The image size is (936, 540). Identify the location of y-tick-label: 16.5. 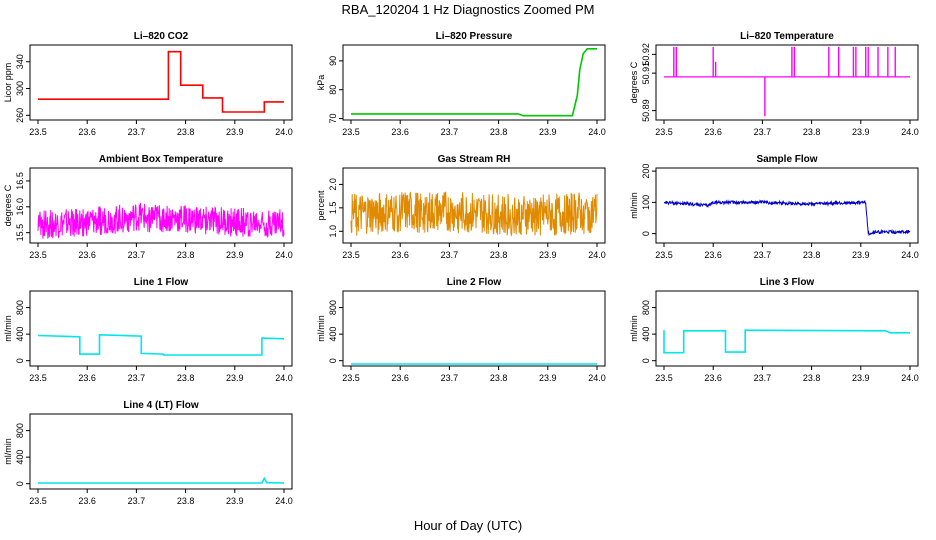
(20, 181).